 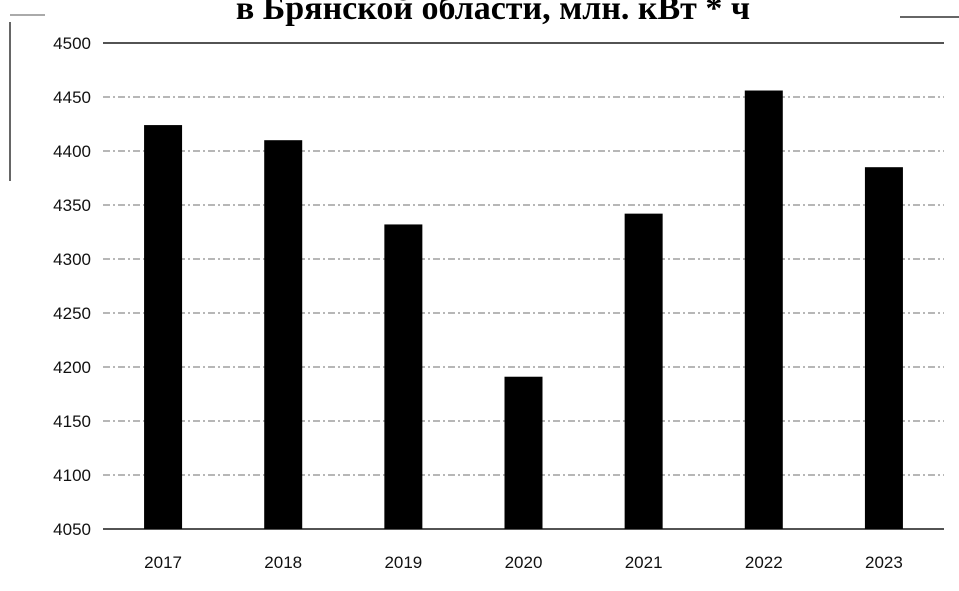 What do you see at coordinates (72, 529) in the screenshot?
I see `y-tick-label-4050: 4050` at bounding box center [72, 529].